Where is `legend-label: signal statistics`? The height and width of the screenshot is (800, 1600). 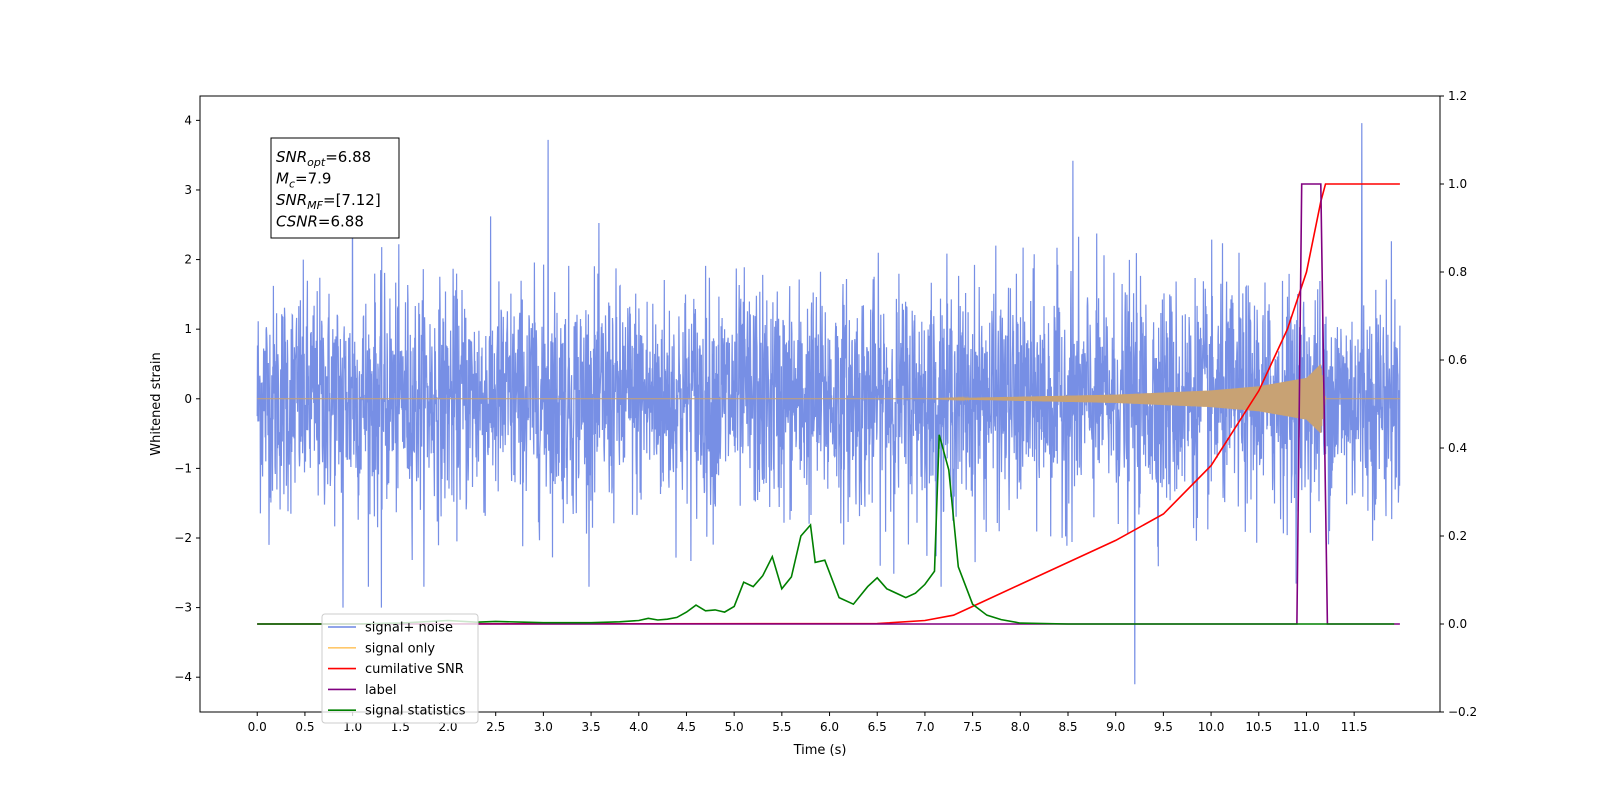 legend-label: signal statistics is located at coordinates (415, 711).